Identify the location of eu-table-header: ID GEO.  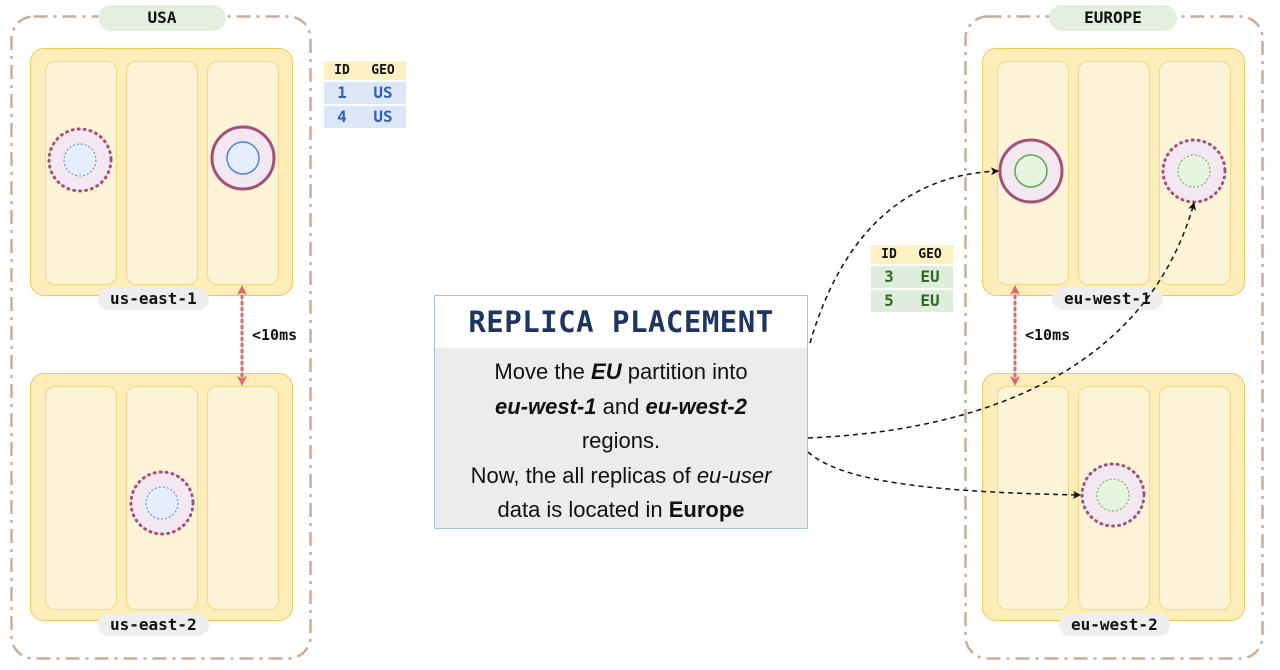
(912, 254).